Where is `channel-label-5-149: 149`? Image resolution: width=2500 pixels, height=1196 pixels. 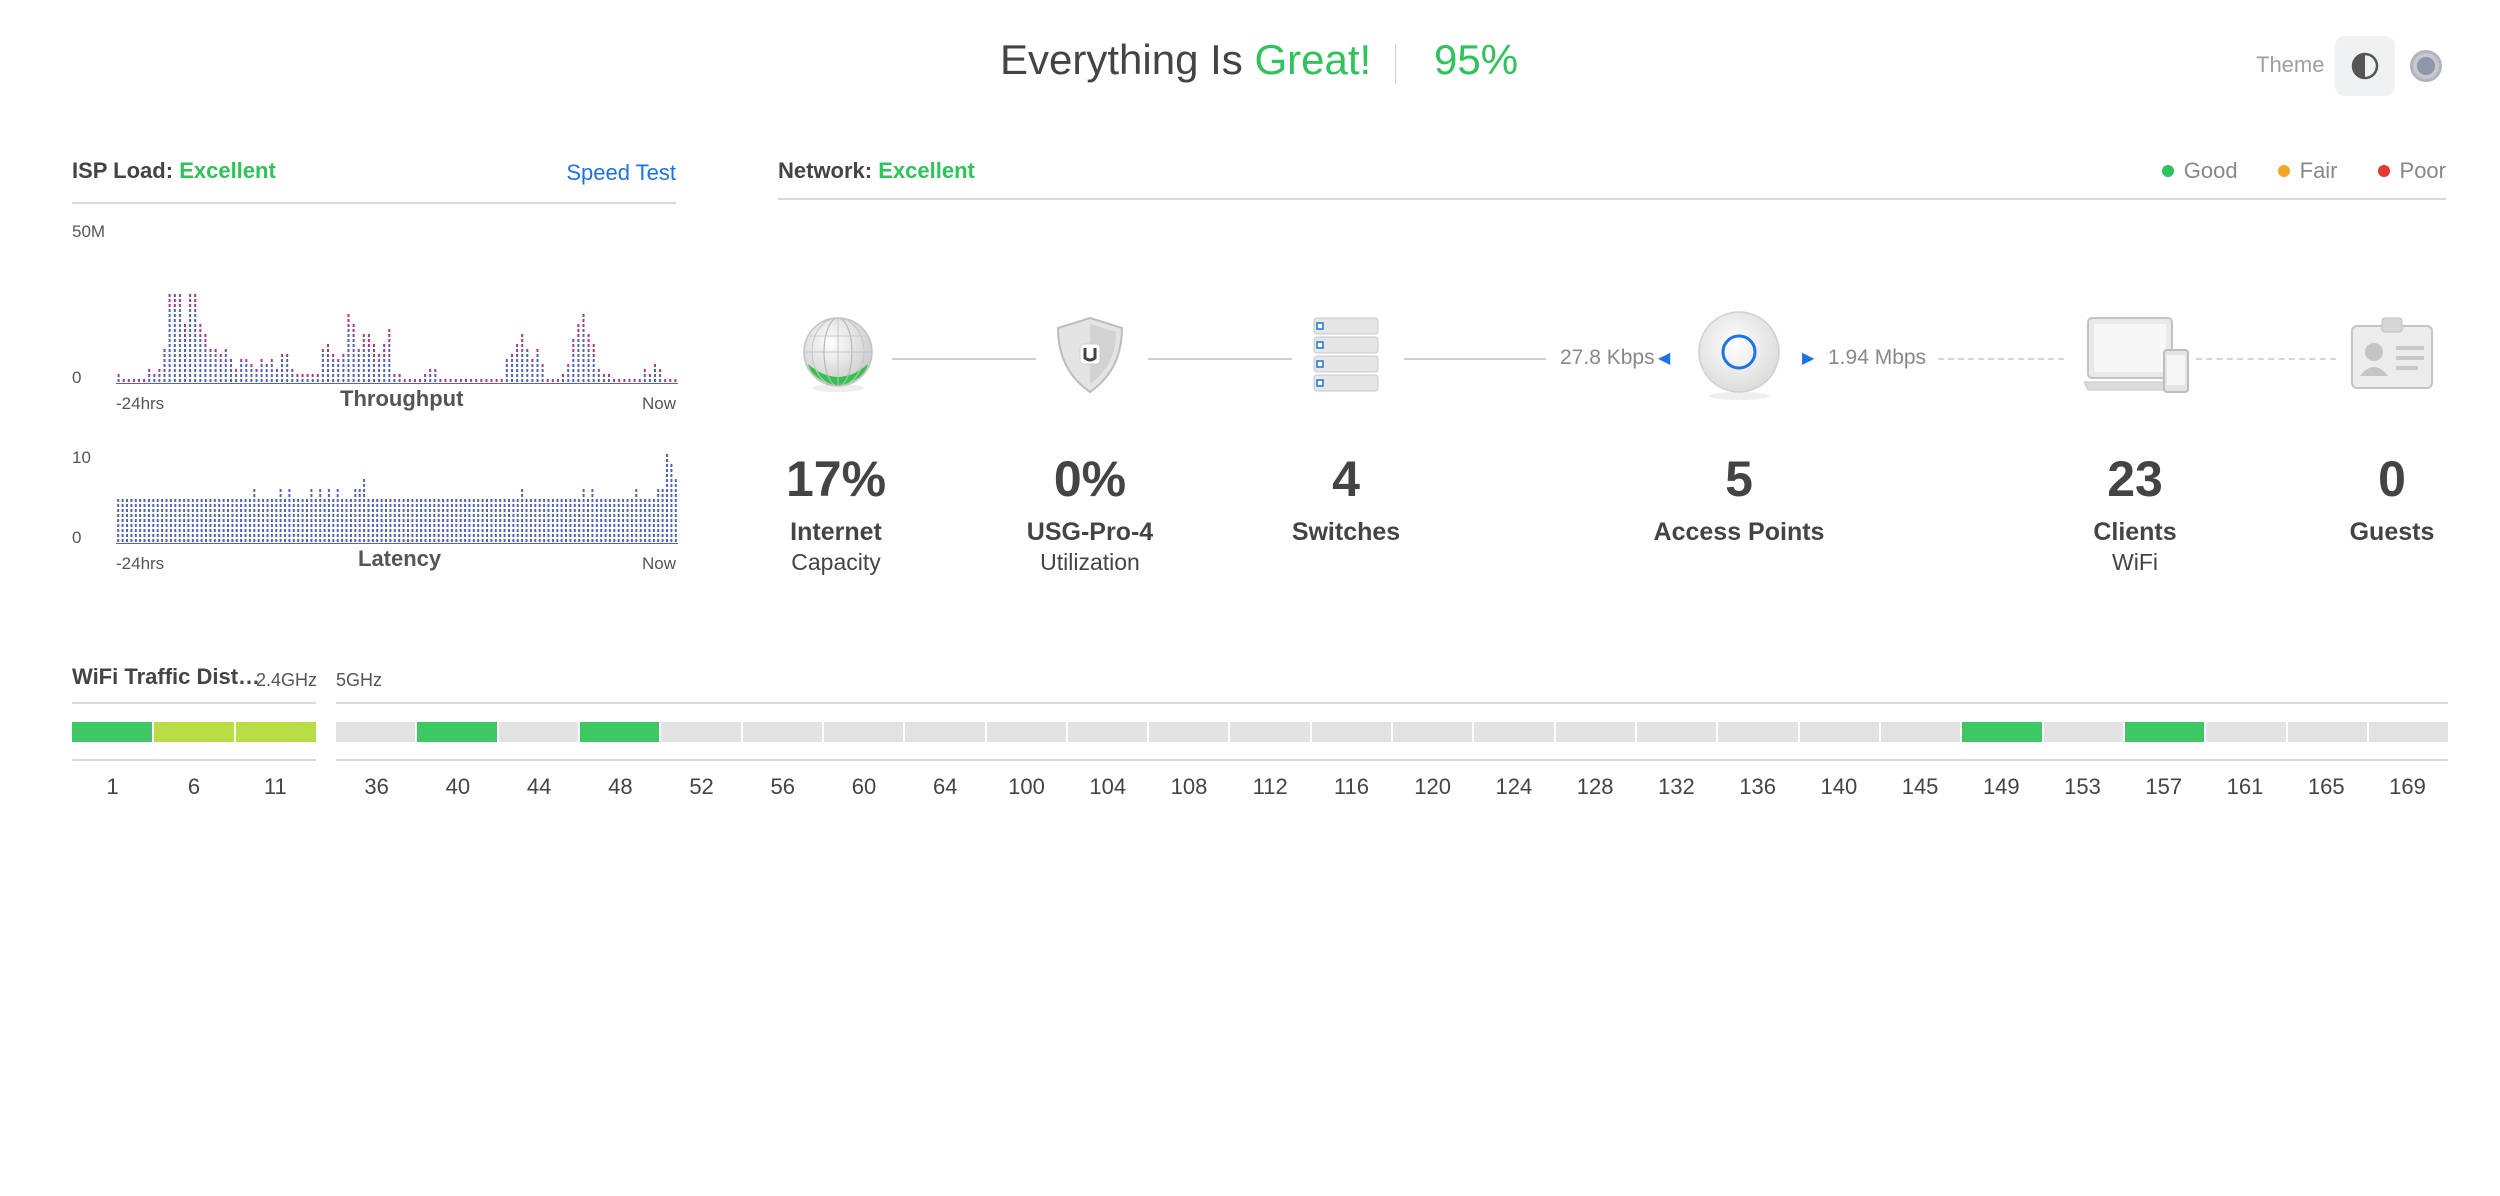 channel-label-5-149: 149 is located at coordinates (2001, 786).